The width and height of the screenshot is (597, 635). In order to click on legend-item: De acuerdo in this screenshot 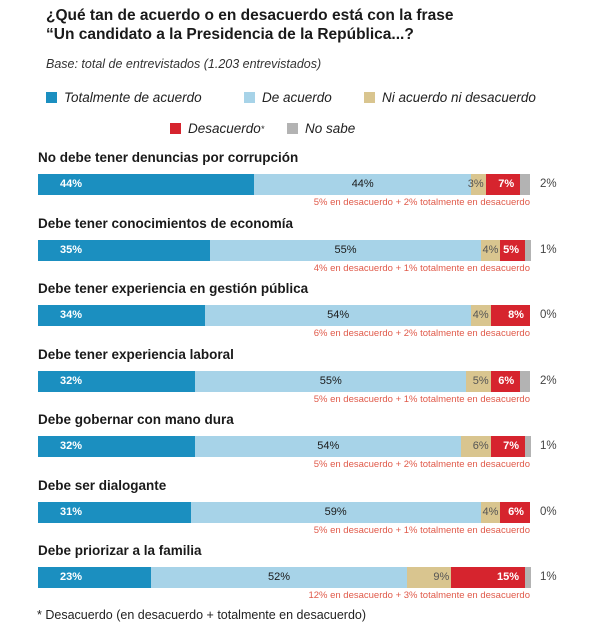, I will do `click(288, 97)`.